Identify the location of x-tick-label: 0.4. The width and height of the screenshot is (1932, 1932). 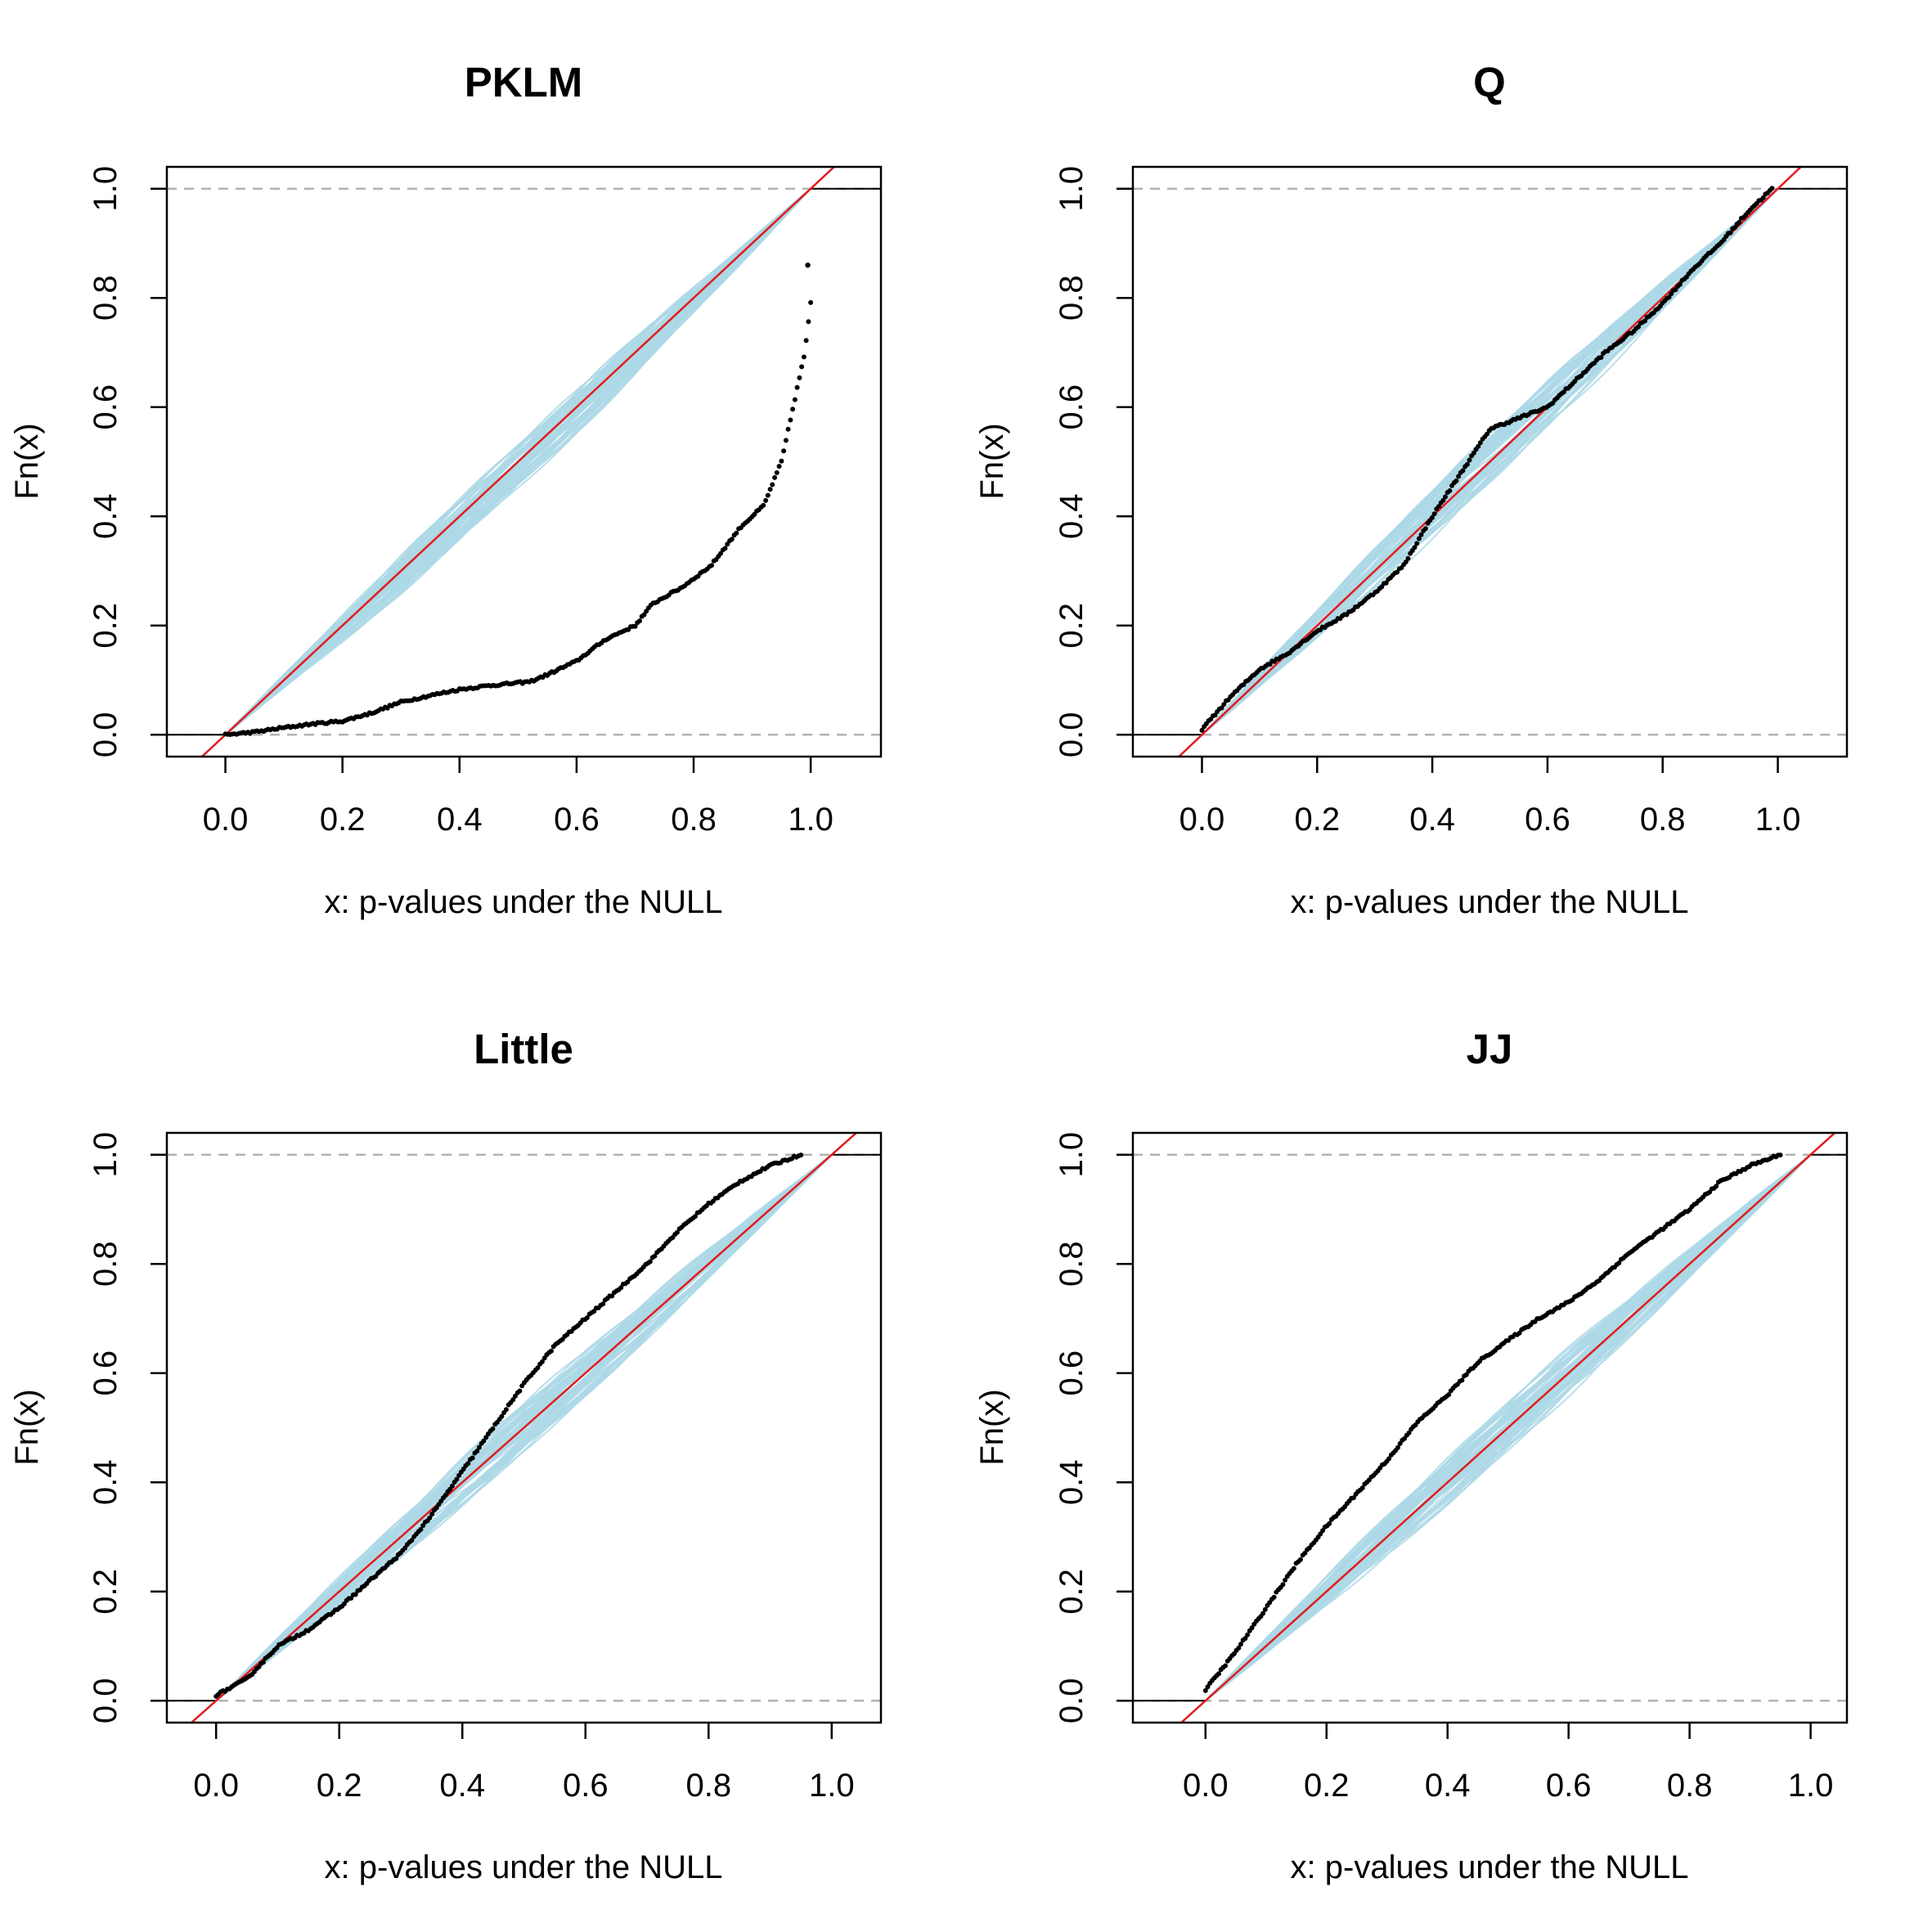
(1432, 820).